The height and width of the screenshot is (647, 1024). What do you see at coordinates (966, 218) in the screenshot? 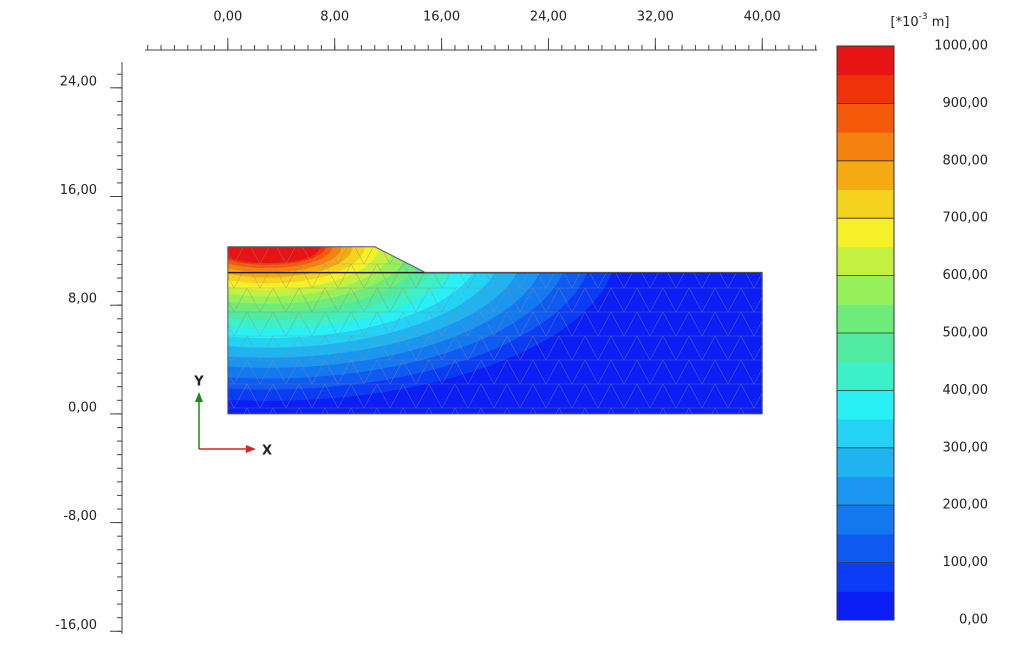
I see `colorbar-label: 700,00` at bounding box center [966, 218].